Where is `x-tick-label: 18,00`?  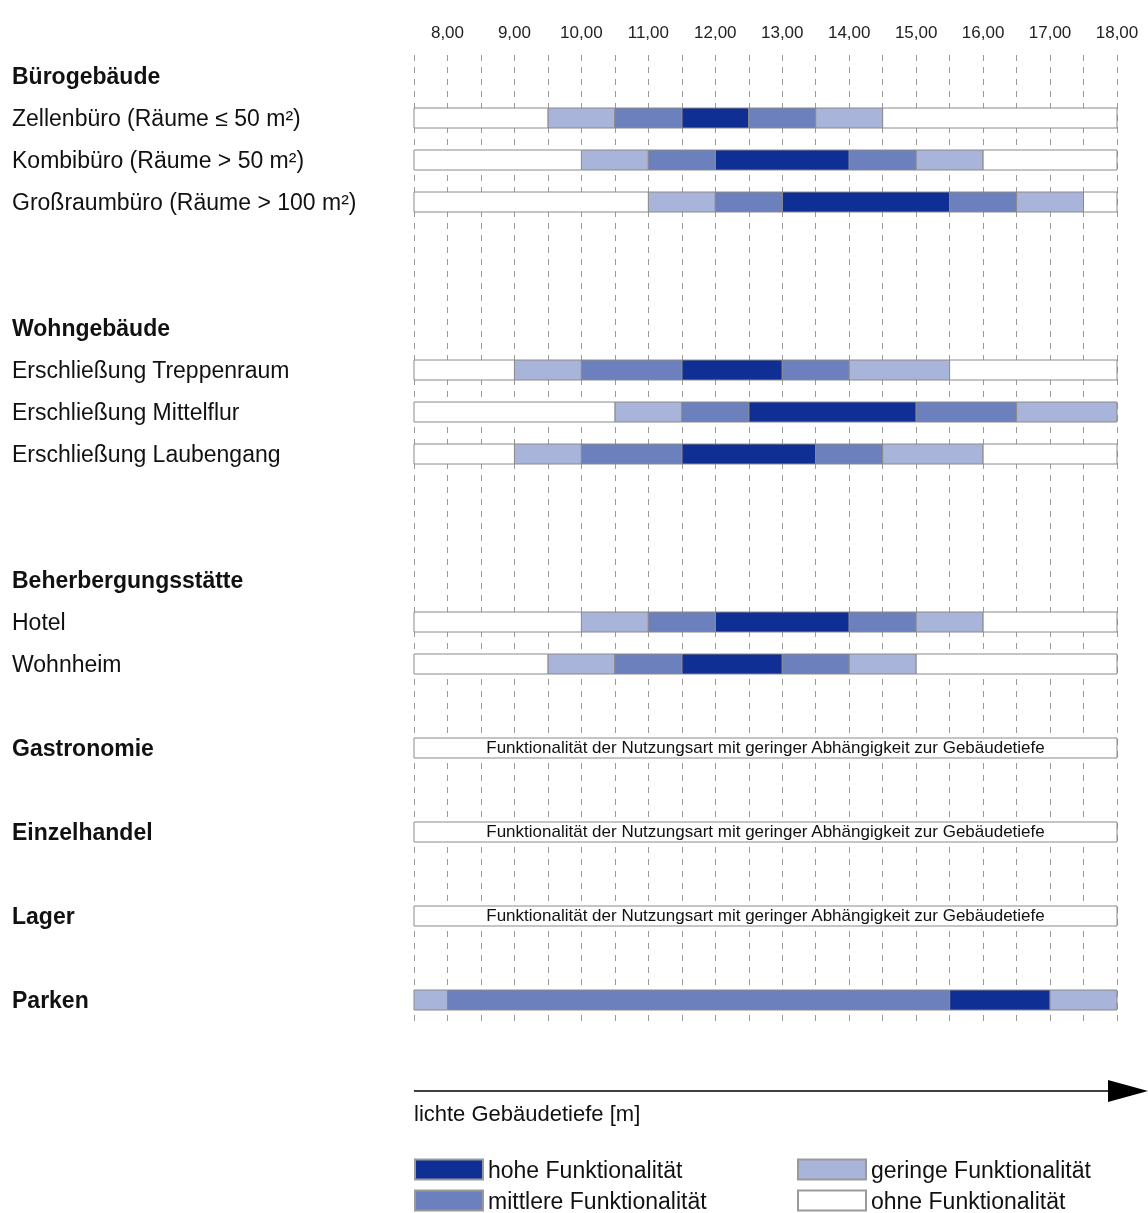 x-tick-label: 18,00 is located at coordinates (1117, 32).